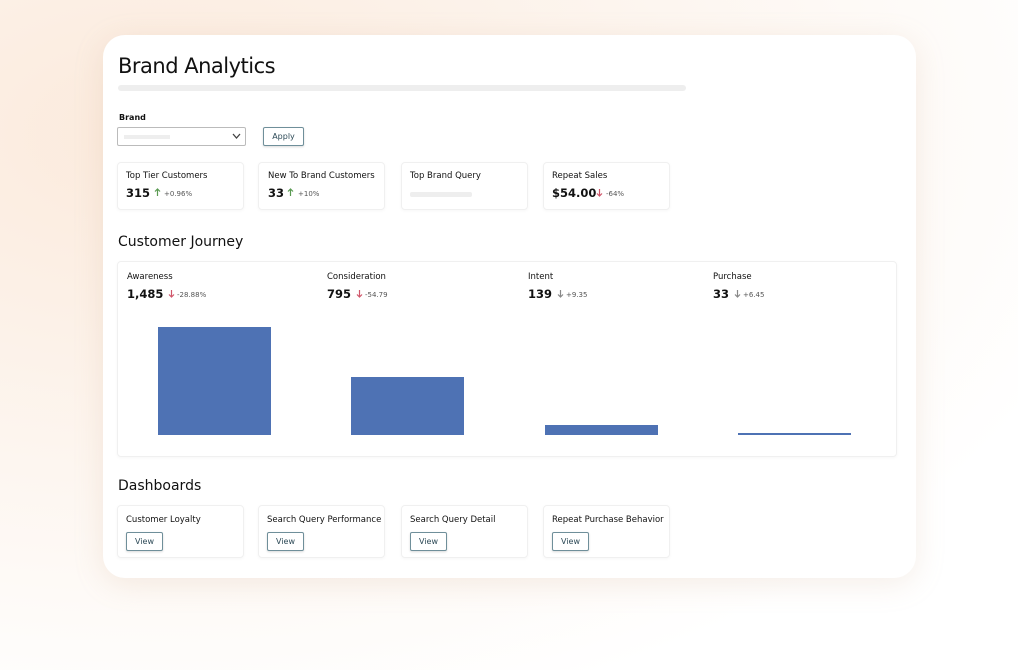 The width and height of the screenshot is (1018, 670). I want to click on kpi-value: 315, so click(138, 193).